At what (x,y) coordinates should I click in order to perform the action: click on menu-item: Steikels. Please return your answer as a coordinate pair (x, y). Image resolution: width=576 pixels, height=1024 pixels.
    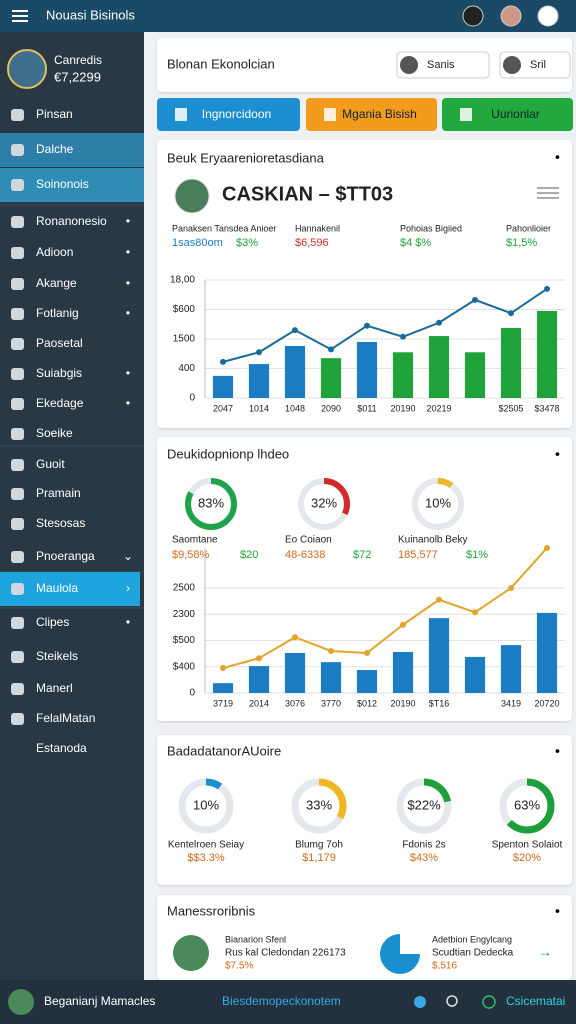
    Looking at the image, I should click on (57, 656).